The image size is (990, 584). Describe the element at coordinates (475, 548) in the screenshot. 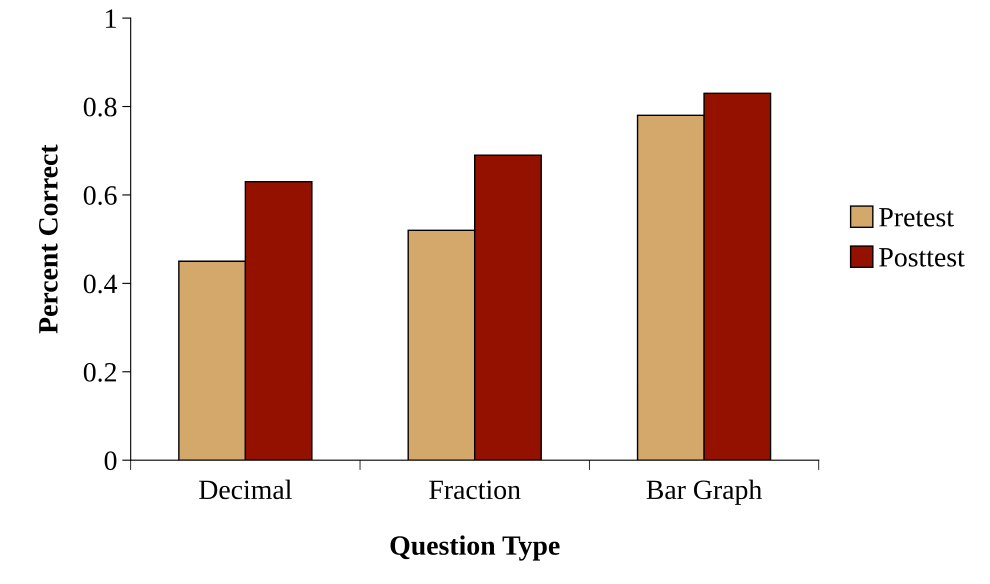

I see `x-axis-title: Question Type` at that location.